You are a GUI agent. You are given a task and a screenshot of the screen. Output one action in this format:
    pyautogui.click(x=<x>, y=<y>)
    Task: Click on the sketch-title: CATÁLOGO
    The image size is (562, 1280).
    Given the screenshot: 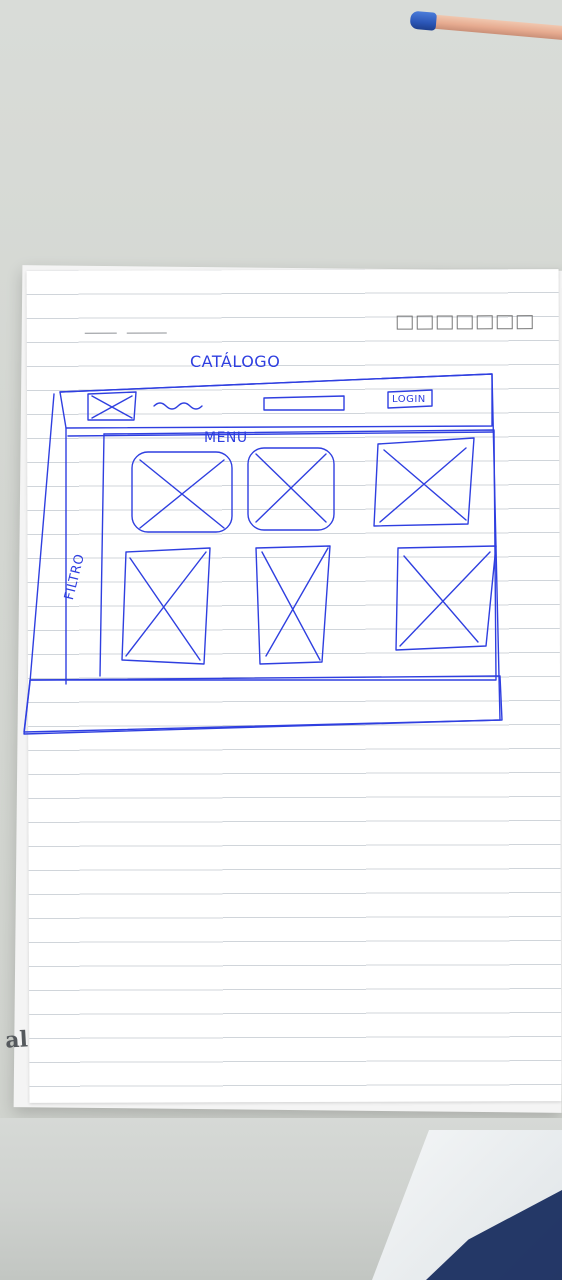 What is the action you would take?
    pyautogui.click(x=235, y=361)
    